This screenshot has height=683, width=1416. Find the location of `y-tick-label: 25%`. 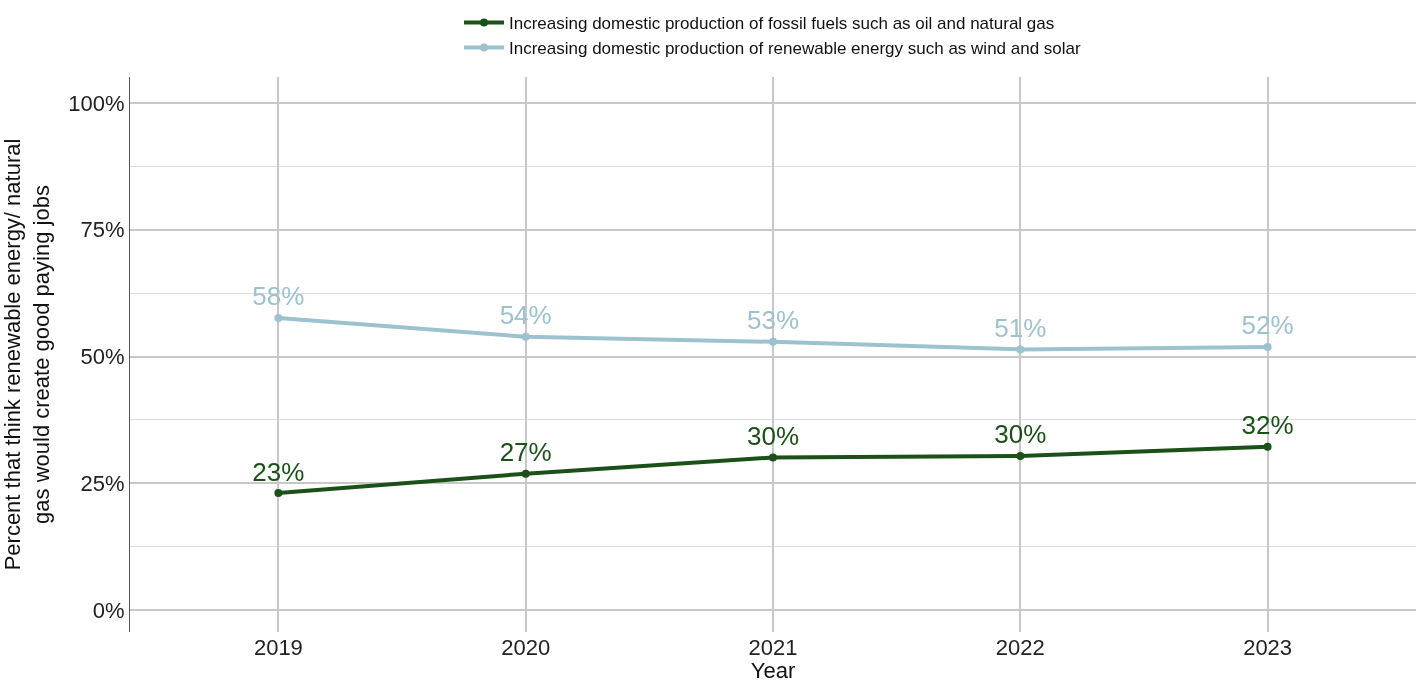

y-tick-label: 25% is located at coordinates (102, 484).